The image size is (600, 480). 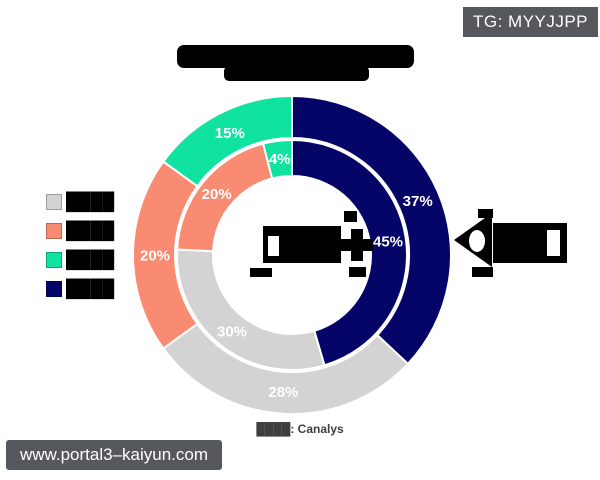 What do you see at coordinates (477, 241) in the screenshot?
I see `left-arrow-hole` at bounding box center [477, 241].